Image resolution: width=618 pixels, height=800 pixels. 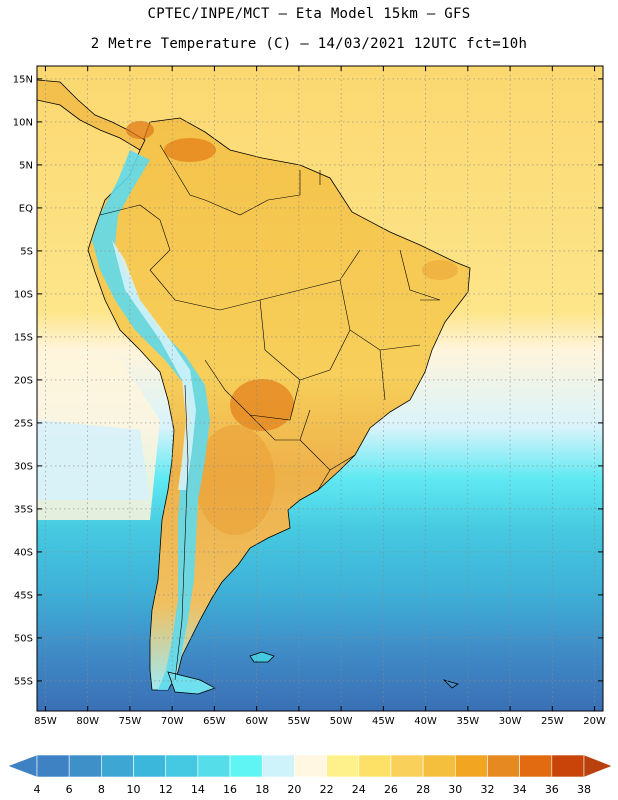 I want to click on andes-cold-strip, so click(x=151, y=420).